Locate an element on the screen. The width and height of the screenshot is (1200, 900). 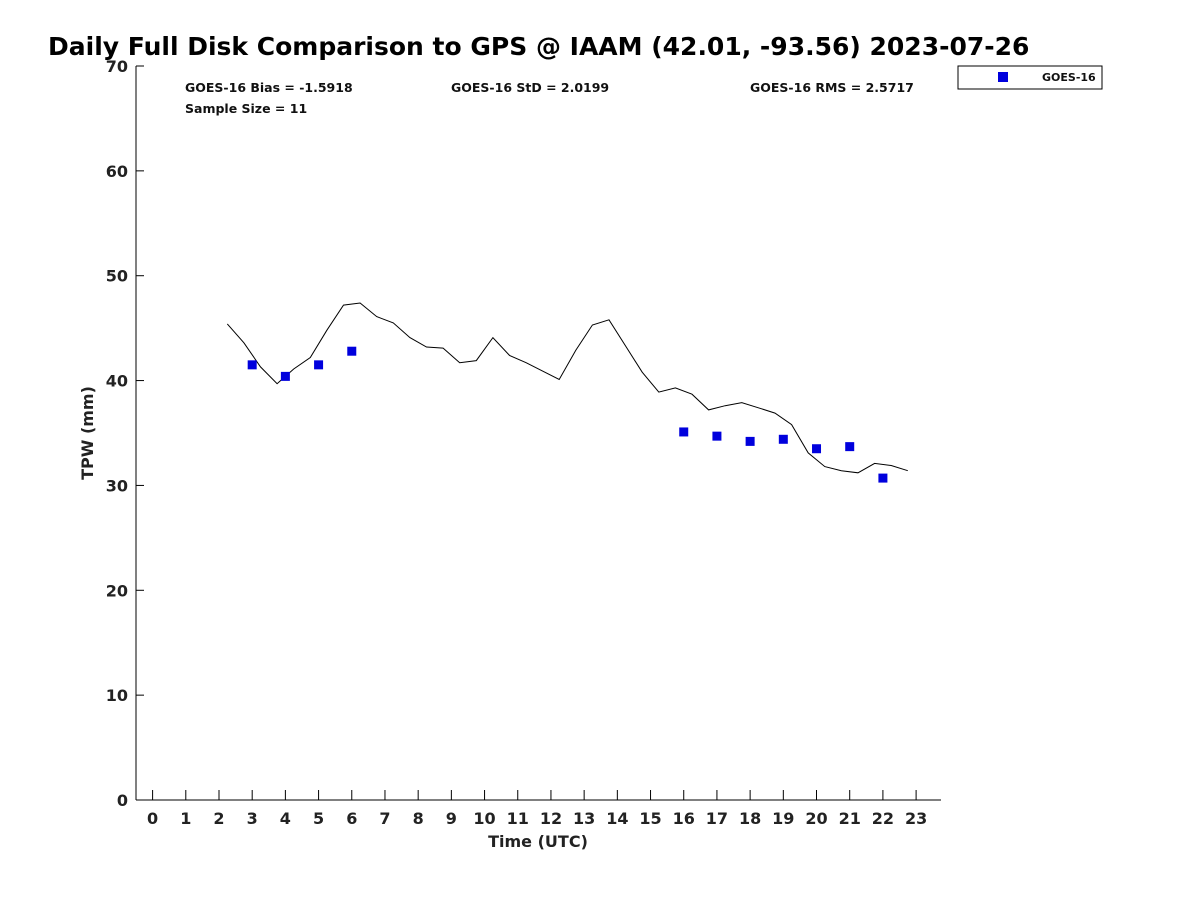
x-tick-label: 1 is located at coordinates (185, 818).